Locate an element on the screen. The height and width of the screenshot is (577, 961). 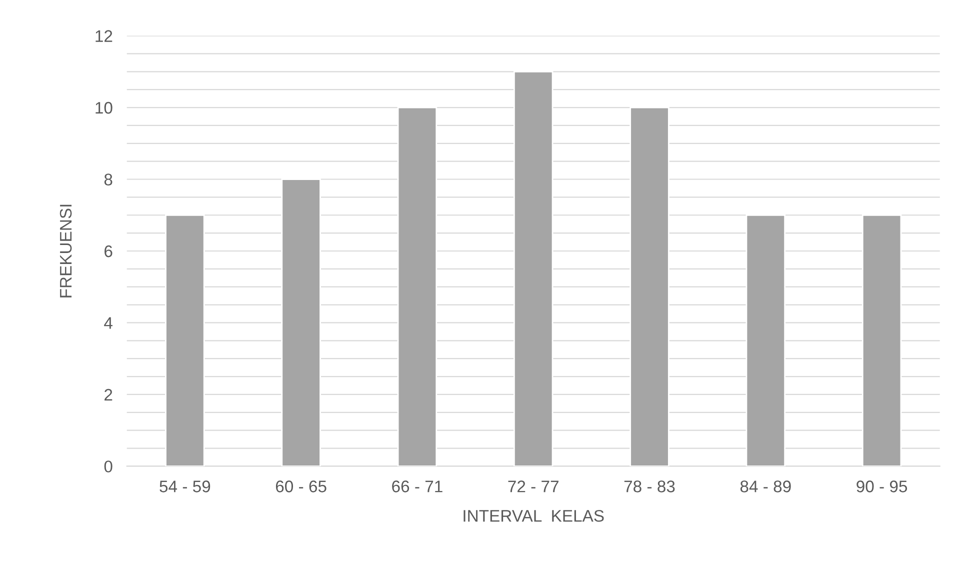
x-tick-label: 90 - 95 is located at coordinates (882, 486).